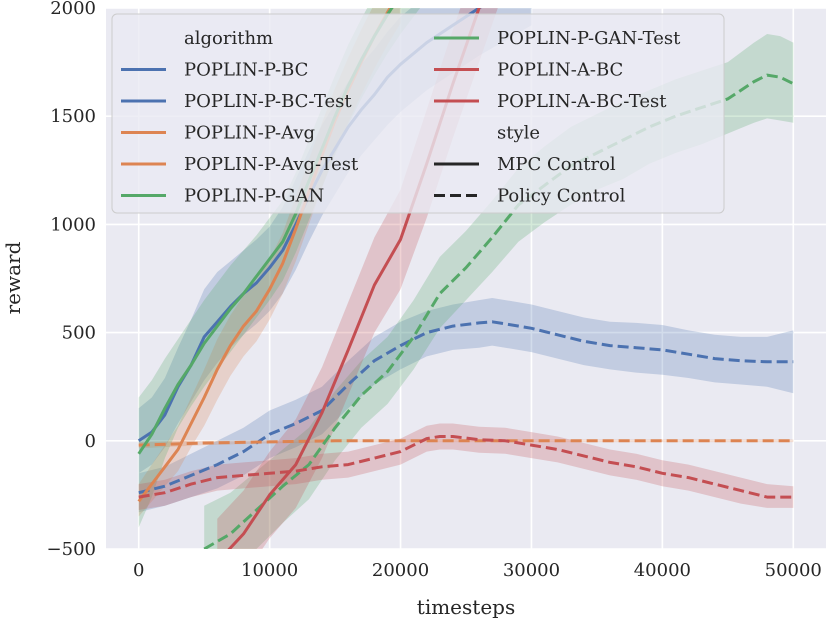 Image resolution: width=830 pixels, height=620 pixels. Describe the element at coordinates (269, 570) in the screenshot. I see `x-tick-label: 10000` at that location.